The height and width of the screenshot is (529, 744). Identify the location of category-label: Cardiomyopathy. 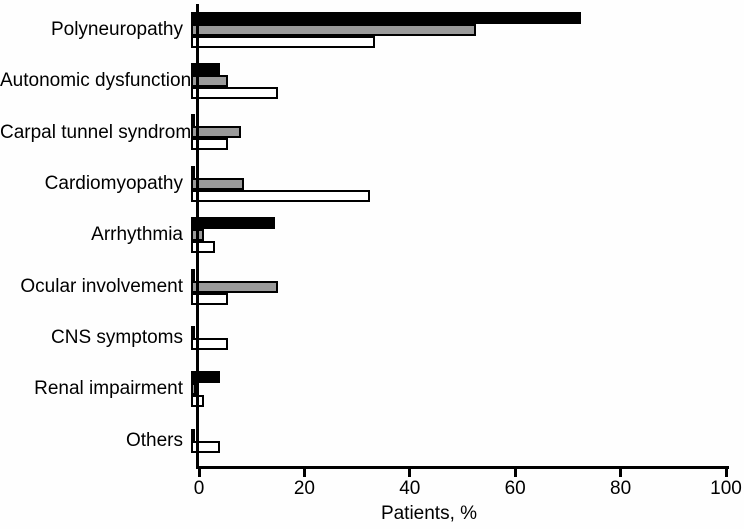
(113, 183).